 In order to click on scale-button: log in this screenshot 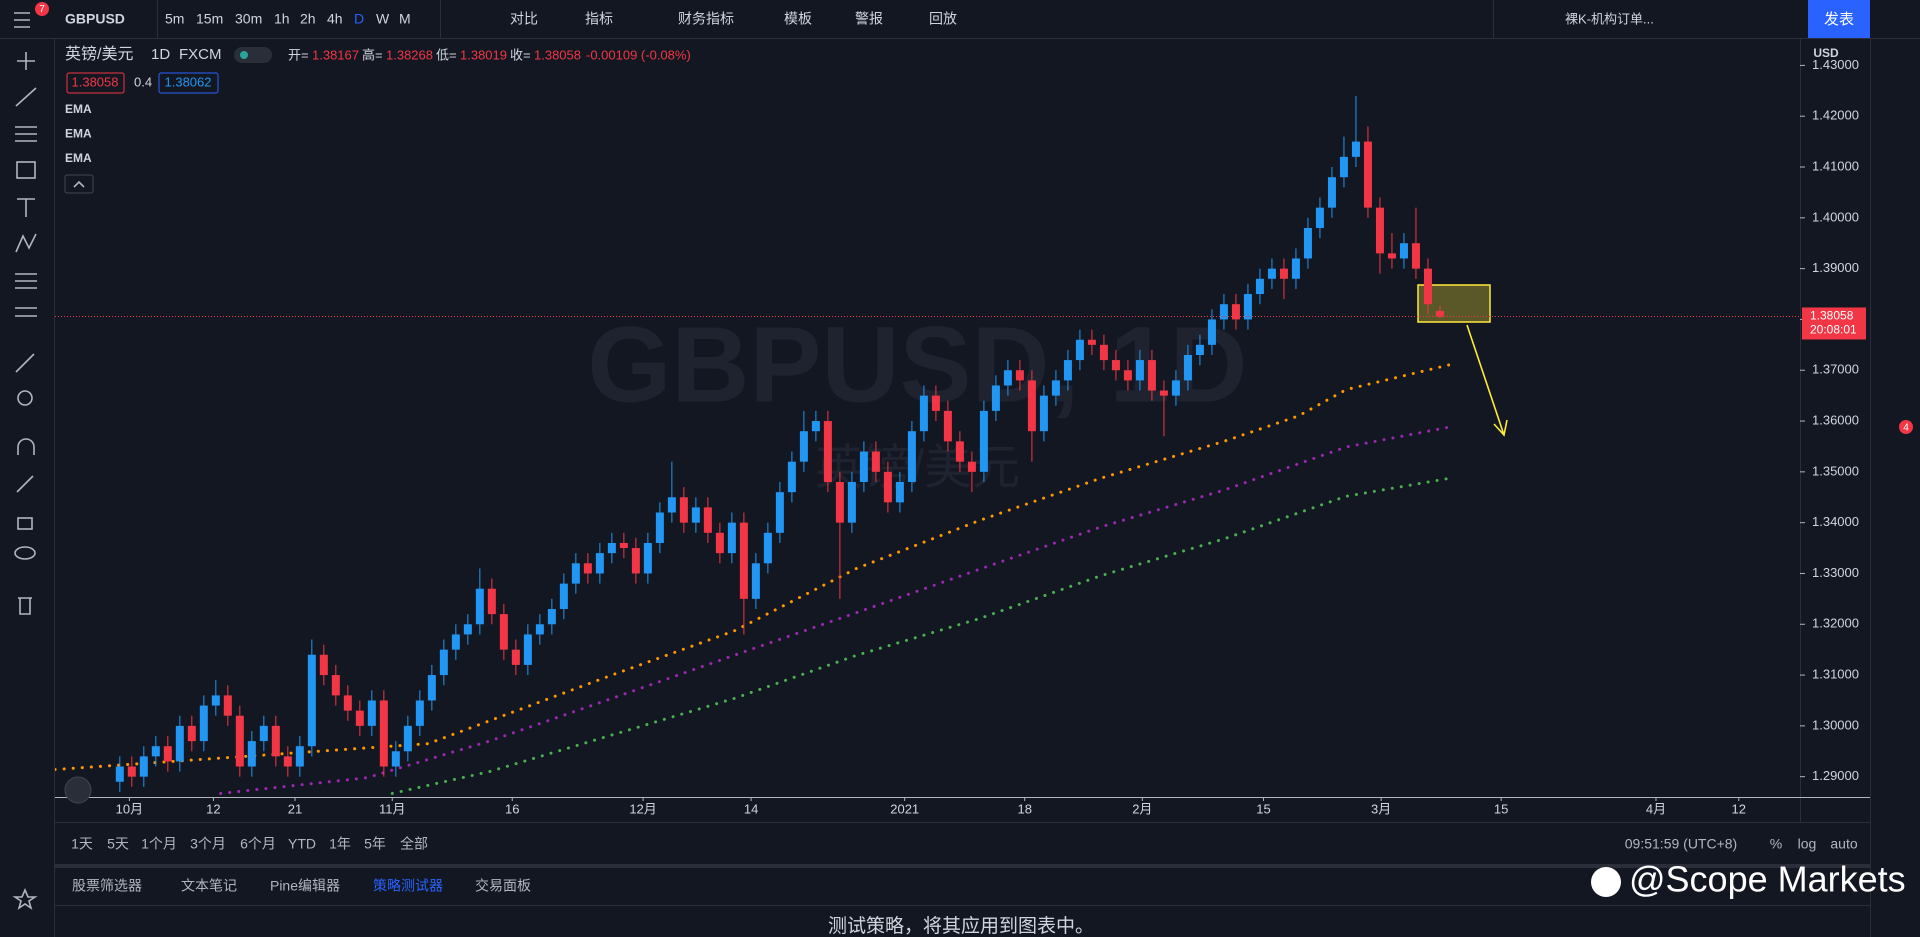, I will do `click(1807, 844)`.